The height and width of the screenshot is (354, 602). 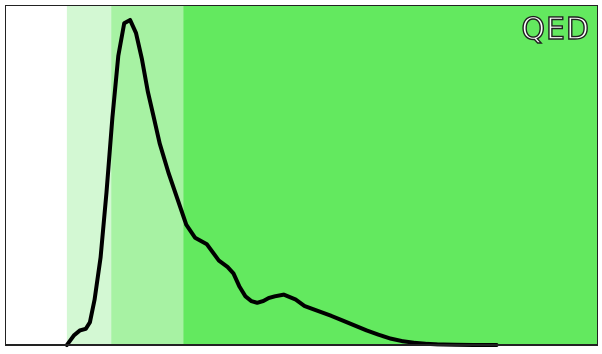 What do you see at coordinates (555, 29) in the screenshot?
I see `chart-title: QED` at bounding box center [555, 29].